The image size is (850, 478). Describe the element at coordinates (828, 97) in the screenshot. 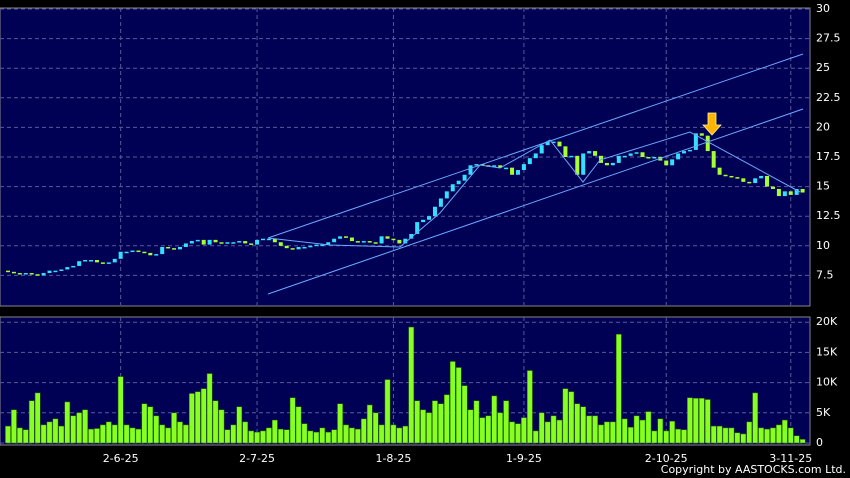

I see `y-tick-label: 22.5` at that location.